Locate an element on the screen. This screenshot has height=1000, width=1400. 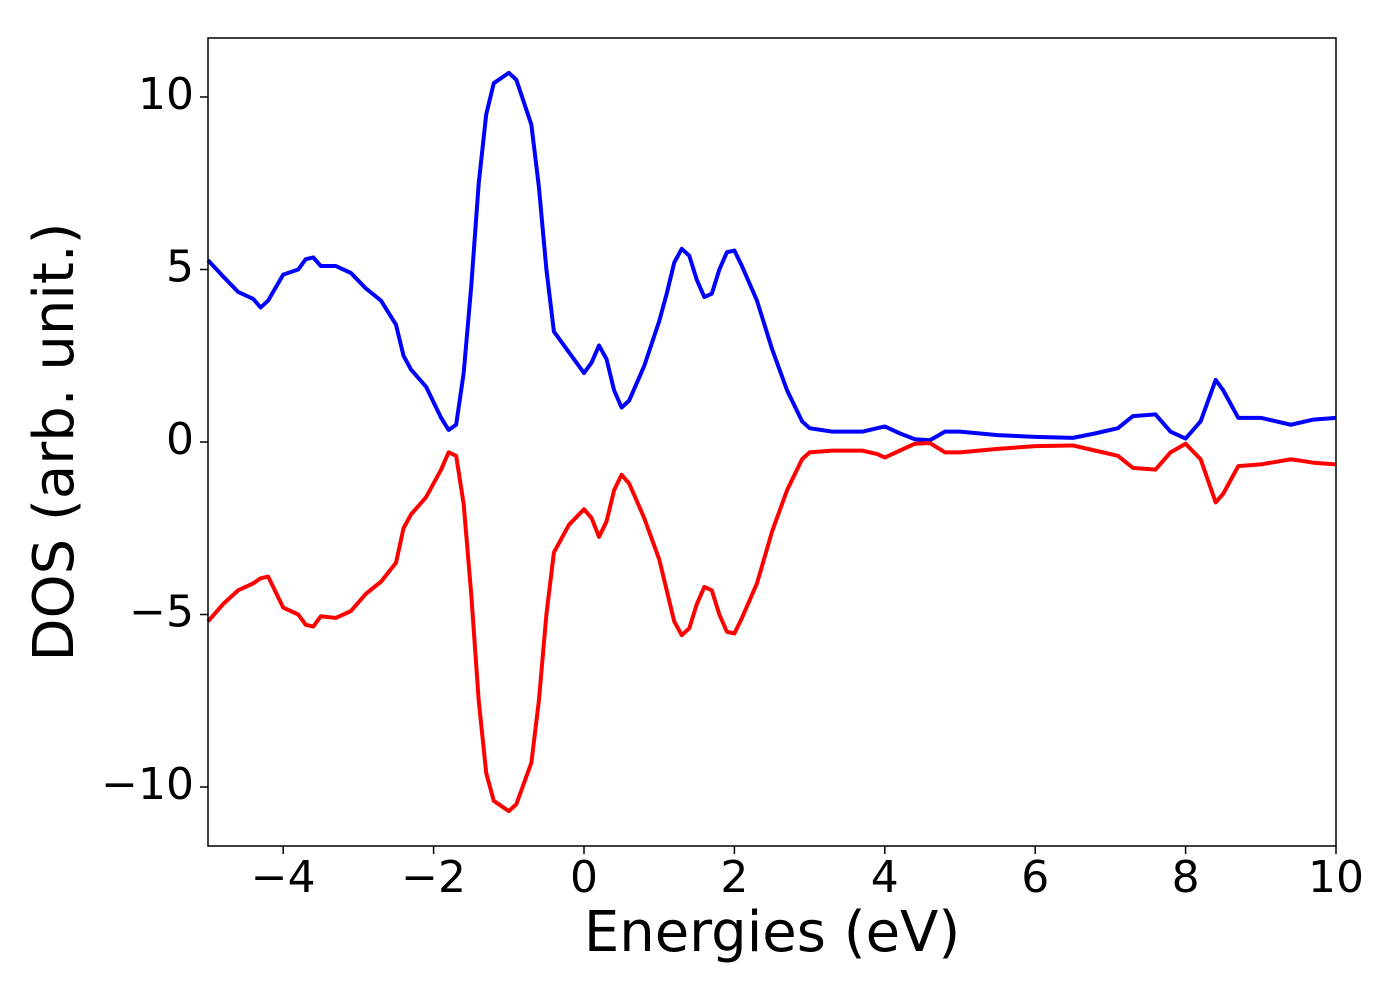
x-axis-label: Energies (eV) is located at coordinates (772, 932).